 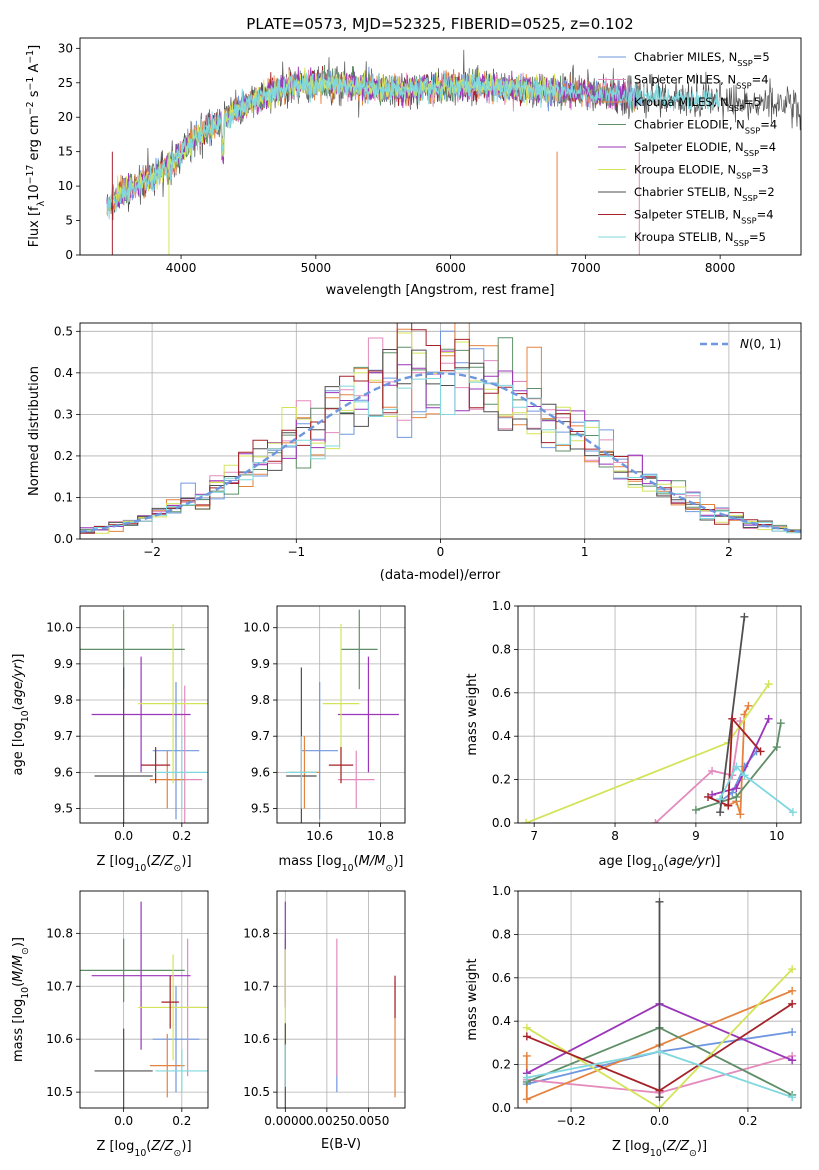 I want to click on legend: N(0, 1), so click(x=740, y=344).